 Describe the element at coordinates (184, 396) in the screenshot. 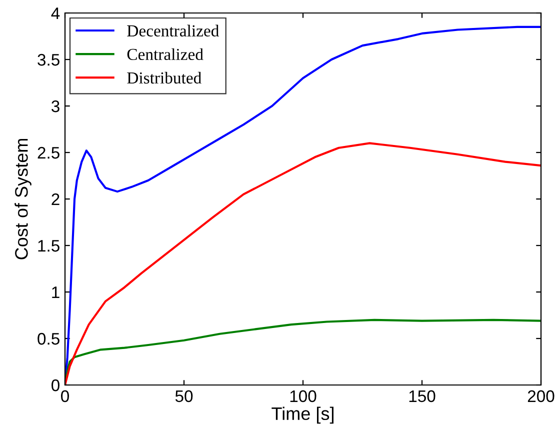

I see `x-tick-label: 50` at that location.